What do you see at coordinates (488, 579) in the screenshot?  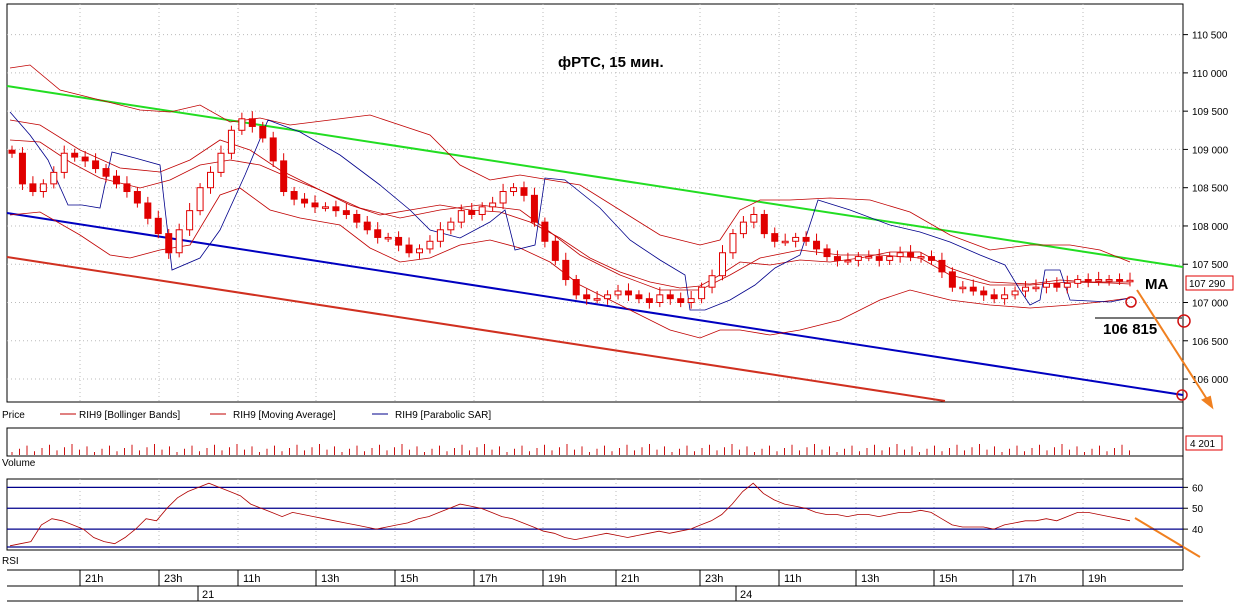 I see `time-label: 17h` at bounding box center [488, 579].